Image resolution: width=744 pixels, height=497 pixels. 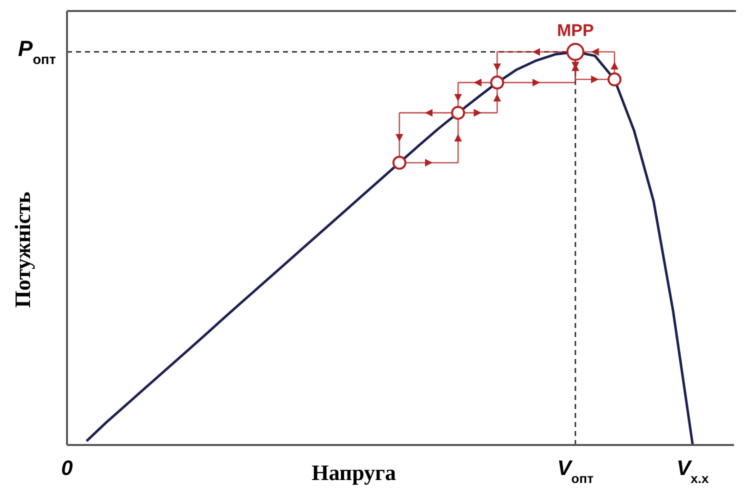 I want to click on text: MPP, so click(x=575, y=30).